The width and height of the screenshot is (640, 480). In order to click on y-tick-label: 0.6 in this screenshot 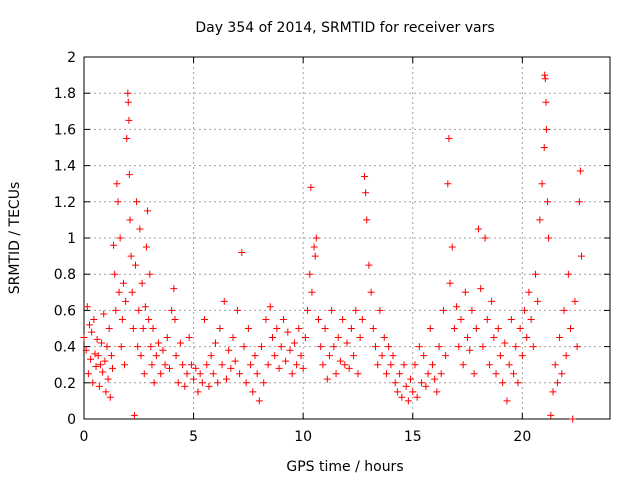, I will do `click(65, 311)`.